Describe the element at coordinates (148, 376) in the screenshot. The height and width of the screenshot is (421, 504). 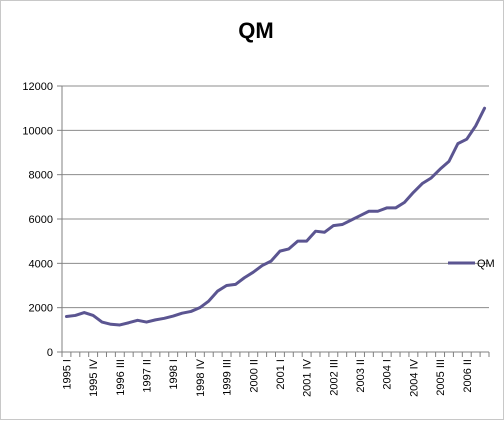
I see `x-tick-label: 1997 II` at that location.